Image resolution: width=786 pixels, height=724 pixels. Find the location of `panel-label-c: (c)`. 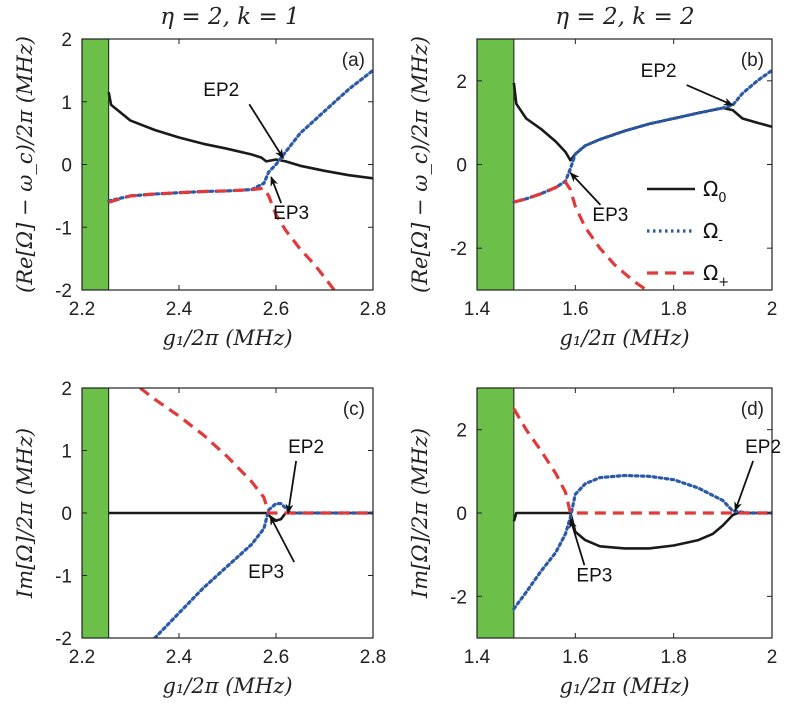

panel-label-c: (c) is located at coordinates (354, 409).